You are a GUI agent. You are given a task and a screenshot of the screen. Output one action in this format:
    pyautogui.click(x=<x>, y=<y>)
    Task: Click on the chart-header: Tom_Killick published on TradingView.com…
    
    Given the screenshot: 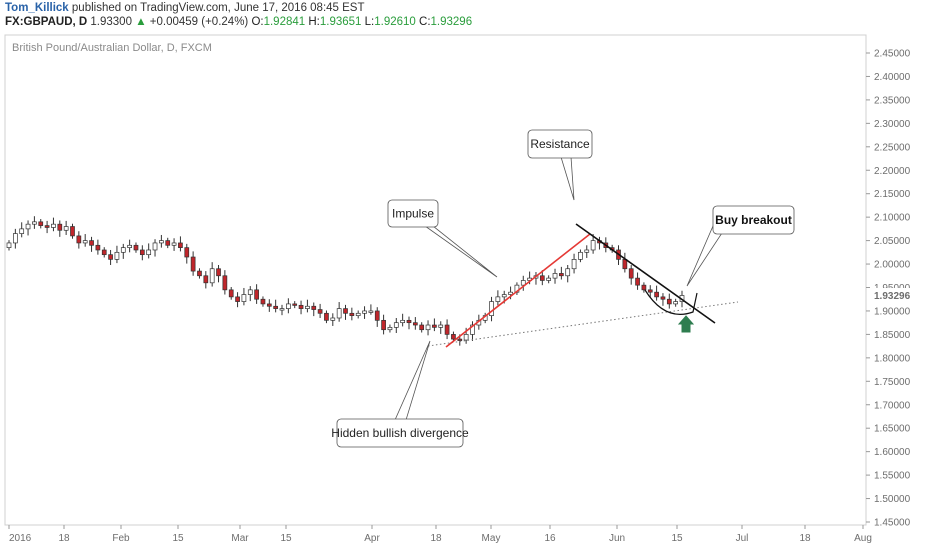 What is the action you would take?
    pyautogui.click(x=466, y=15)
    